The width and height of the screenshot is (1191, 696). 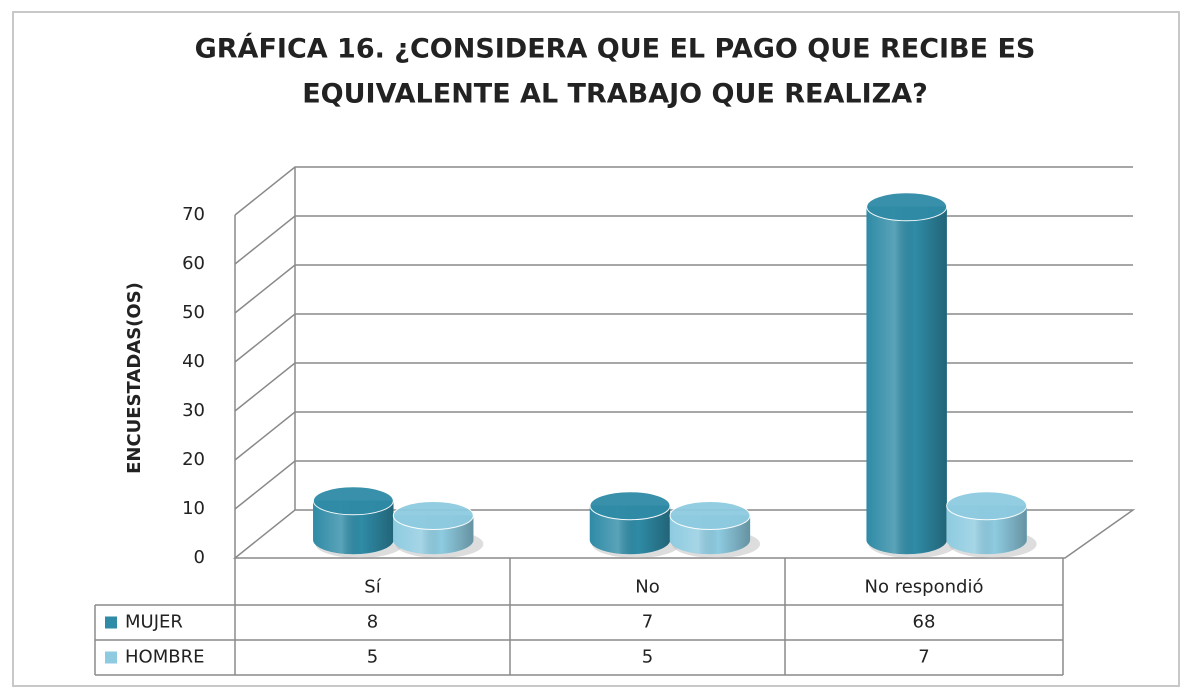 What do you see at coordinates (134, 378) in the screenshot?
I see `y-axis-label: ENCUESTADAS(OS)` at bounding box center [134, 378].